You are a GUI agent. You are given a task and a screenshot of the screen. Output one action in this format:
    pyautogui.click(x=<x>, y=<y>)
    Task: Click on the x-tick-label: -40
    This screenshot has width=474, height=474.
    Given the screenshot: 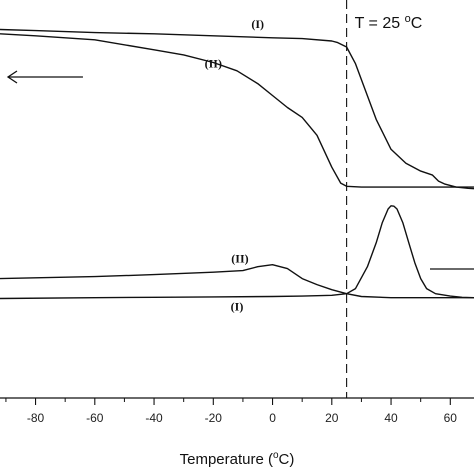 What is the action you would take?
    pyautogui.click(x=154, y=418)
    